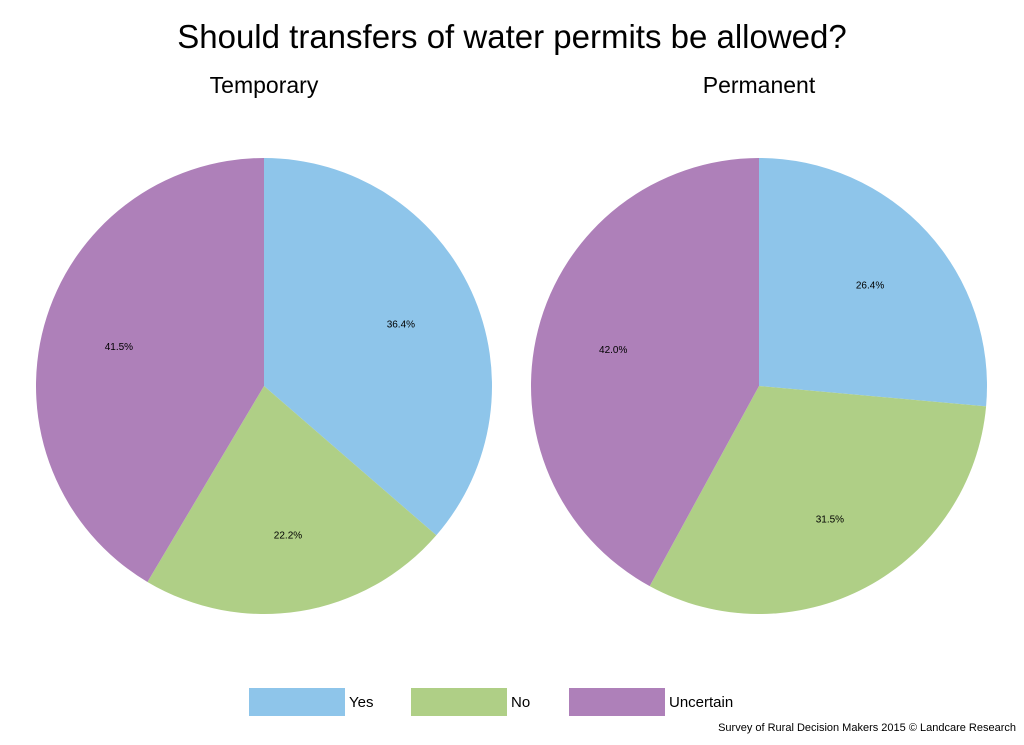 This screenshot has width=1024, height=745. I want to click on legend-label-uncertain: Uncertain, so click(701, 702).